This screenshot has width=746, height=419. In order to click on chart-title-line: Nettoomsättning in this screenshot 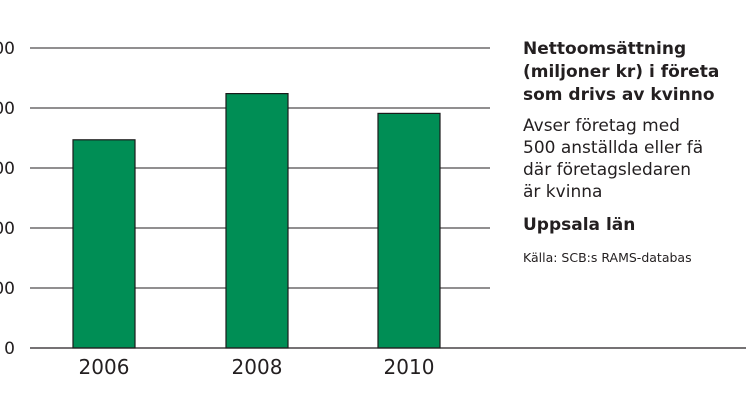, I will do `click(605, 49)`.